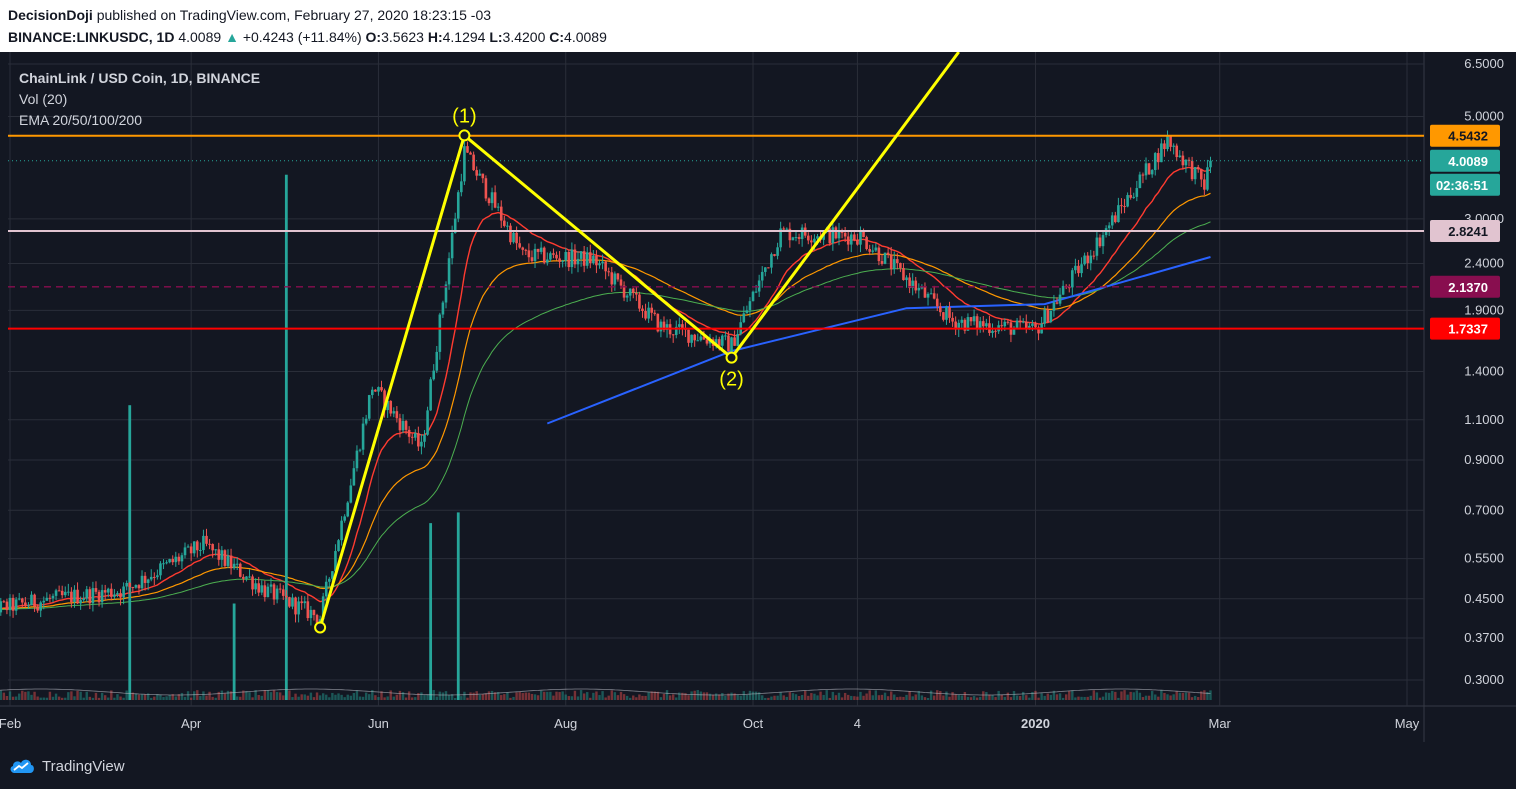 The width and height of the screenshot is (1516, 789). What do you see at coordinates (1484, 558) in the screenshot?
I see `y-tick-label: 0.5500` at bounding box center [1484, 558].